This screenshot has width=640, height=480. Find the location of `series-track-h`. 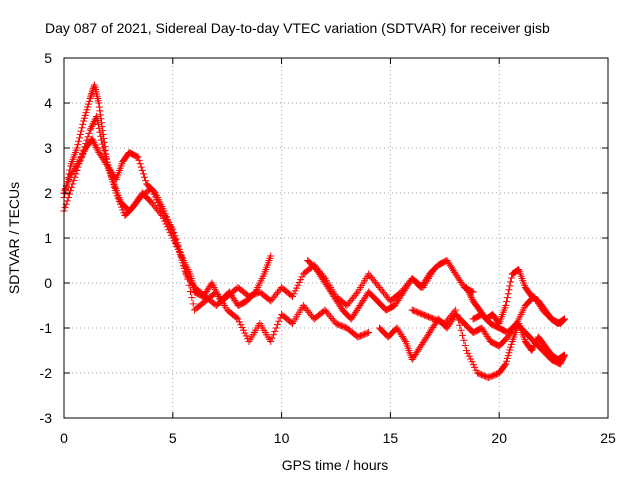

series-track-h is located at coordinates (518, 314).